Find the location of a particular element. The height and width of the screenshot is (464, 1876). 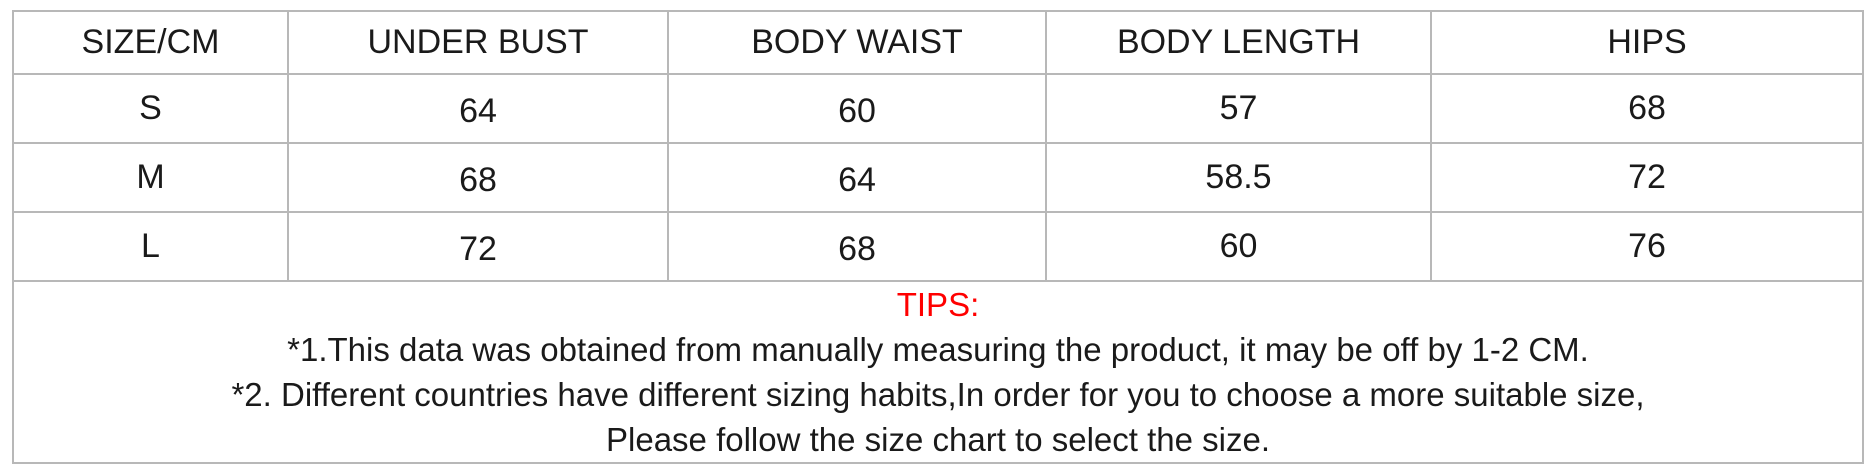

header-cell: SIZE/CM is located at coordinates (150, 42).